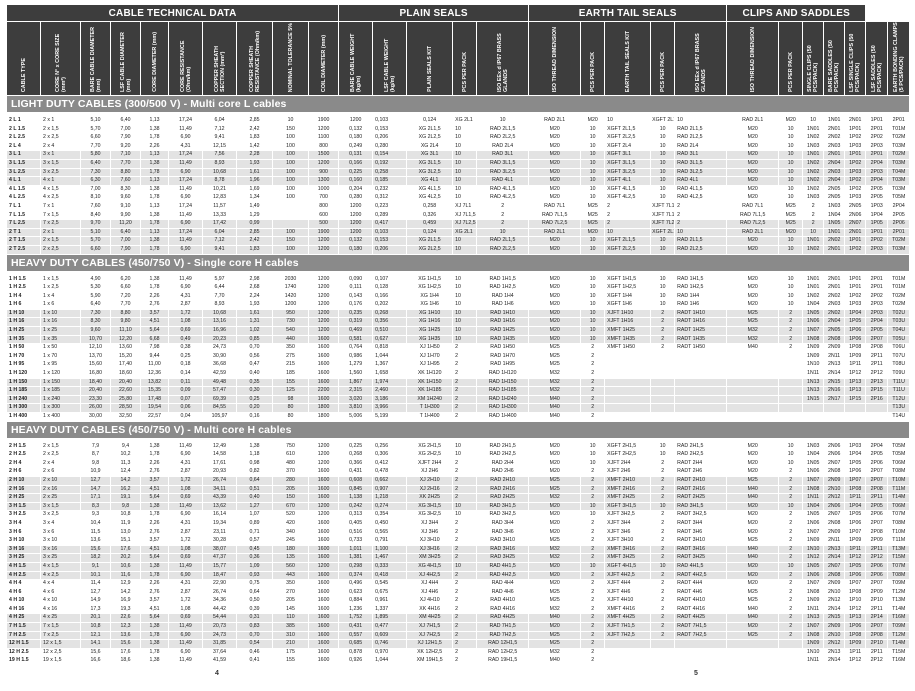 The width and height of the screenshot is (915, 691). What do you see at coordinates (23, 155) in the screenshot?
I see `table-cell: 3 L 1` at bounding box center [23, 155].